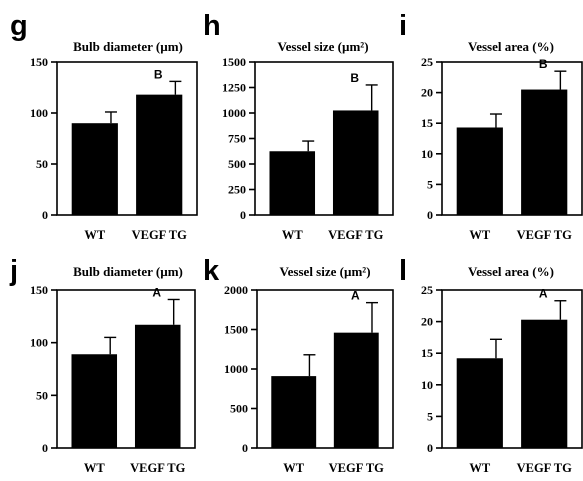  I want to click on panel-letter: i, so click(403, 26).